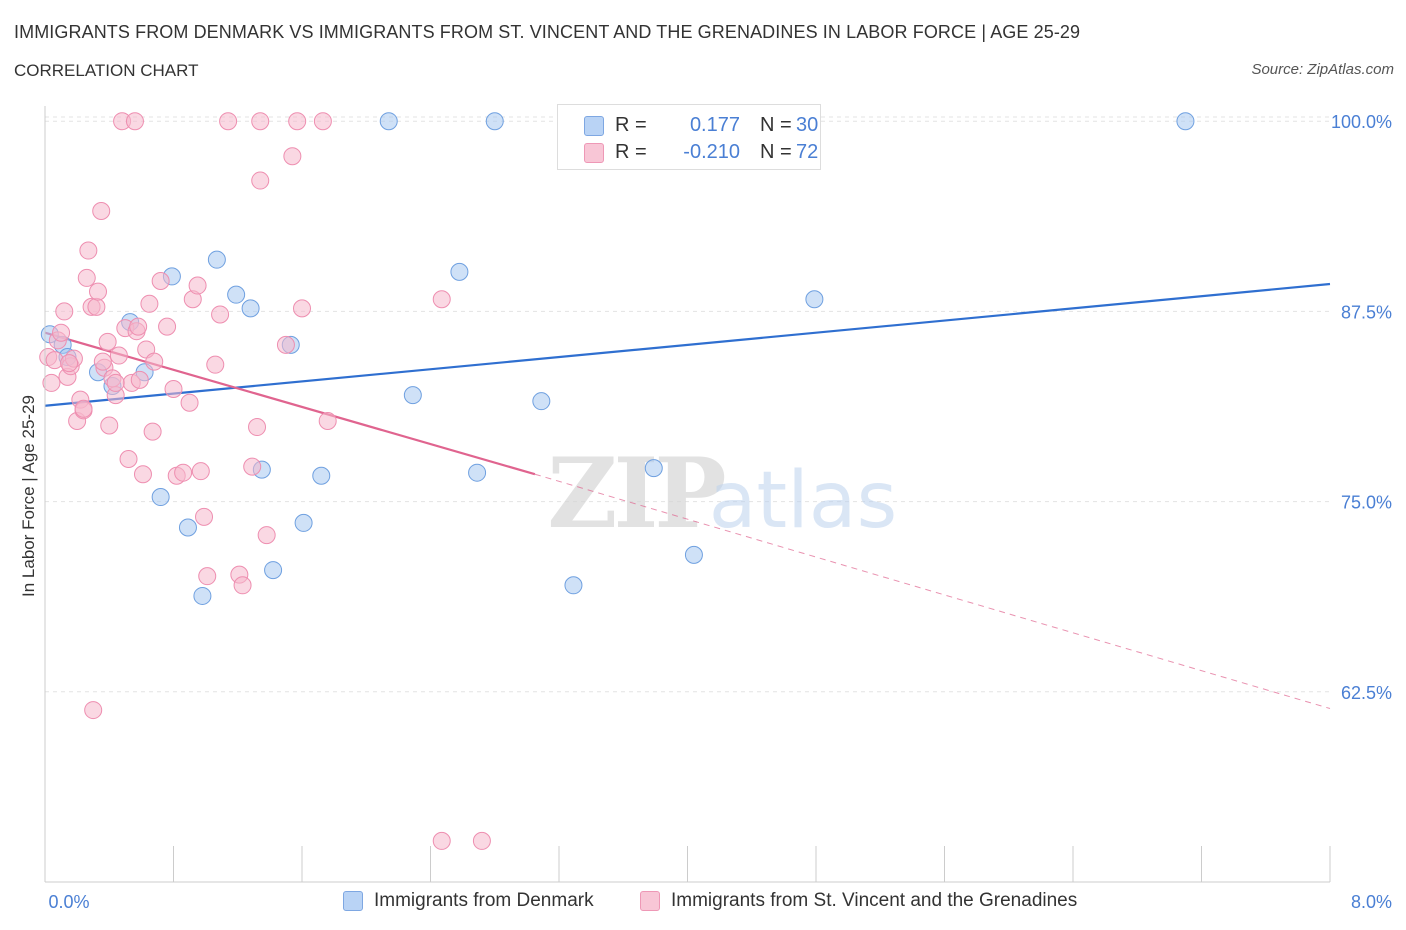 The width and height of the screenshot is (1406, 930). I want to click on trendline-stvincent-extension, so click(932, 591).